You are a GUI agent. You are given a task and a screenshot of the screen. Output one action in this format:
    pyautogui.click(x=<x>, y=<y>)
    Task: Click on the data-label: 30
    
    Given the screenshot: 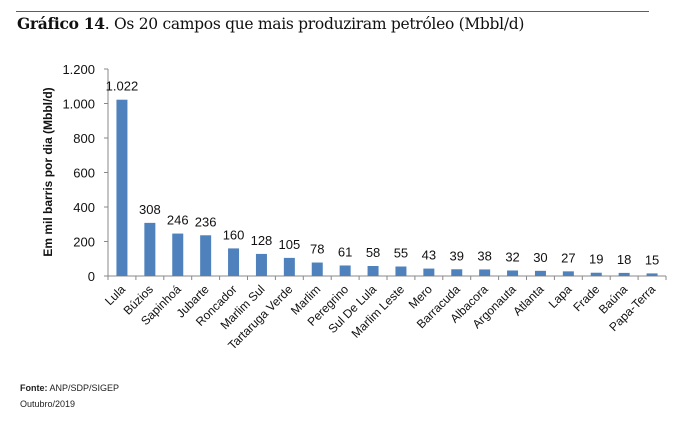 What is the action you would take?
    pyautogui.click(x=540, y=257)
    